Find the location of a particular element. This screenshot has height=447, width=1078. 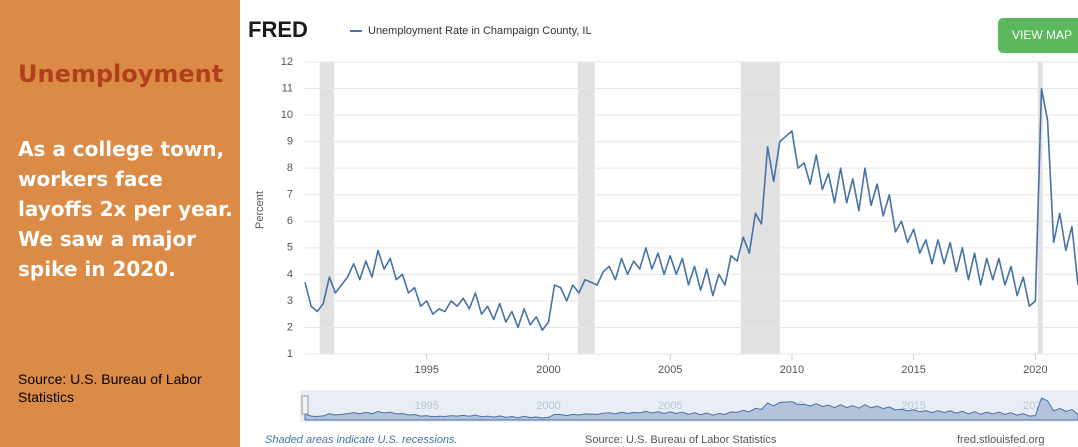

footer-note: Shaded areas indicate U.S. recessions. is located at coordinates (361, 440).